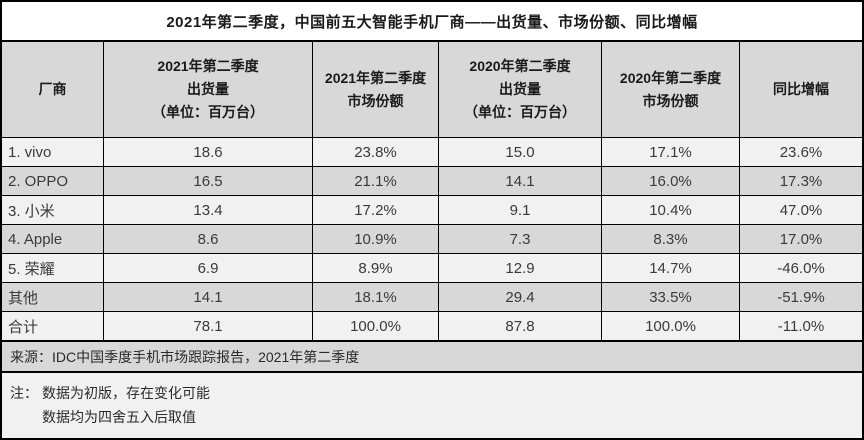  I want to click on q2-2020-share-cell: 100.0%, so click(671, 326).